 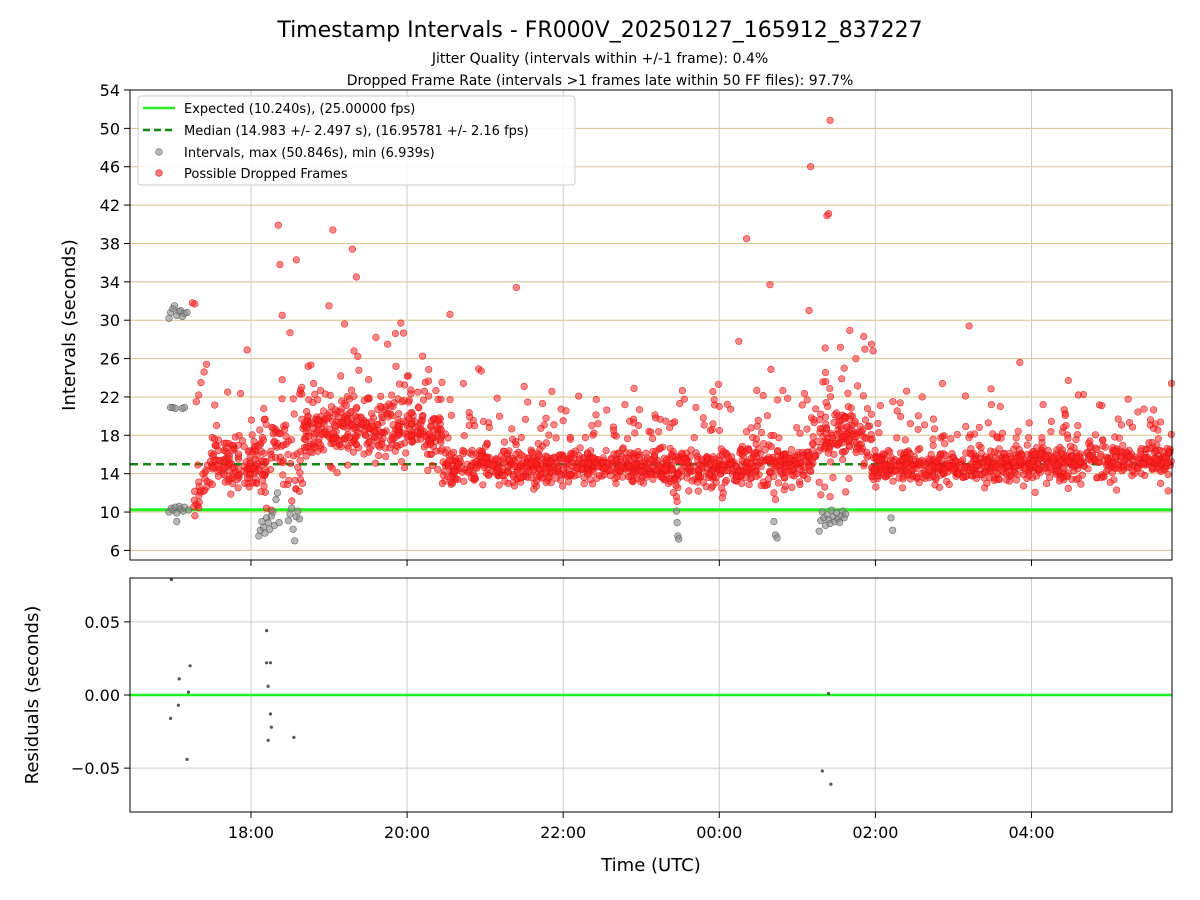 What do you see at coordinates (110, 282) in the screenshot?
I see `intervals-y-tick-label: 34` at bounding box center [110, 282].